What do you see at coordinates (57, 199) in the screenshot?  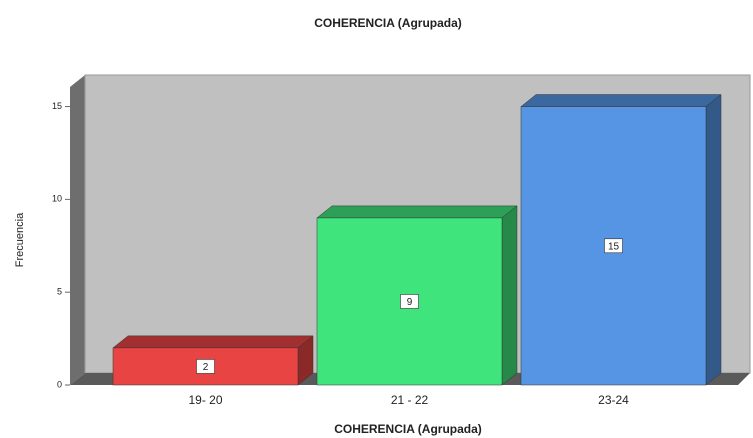 I see `y-tick-label: 10` at bounding box center [57, 199].